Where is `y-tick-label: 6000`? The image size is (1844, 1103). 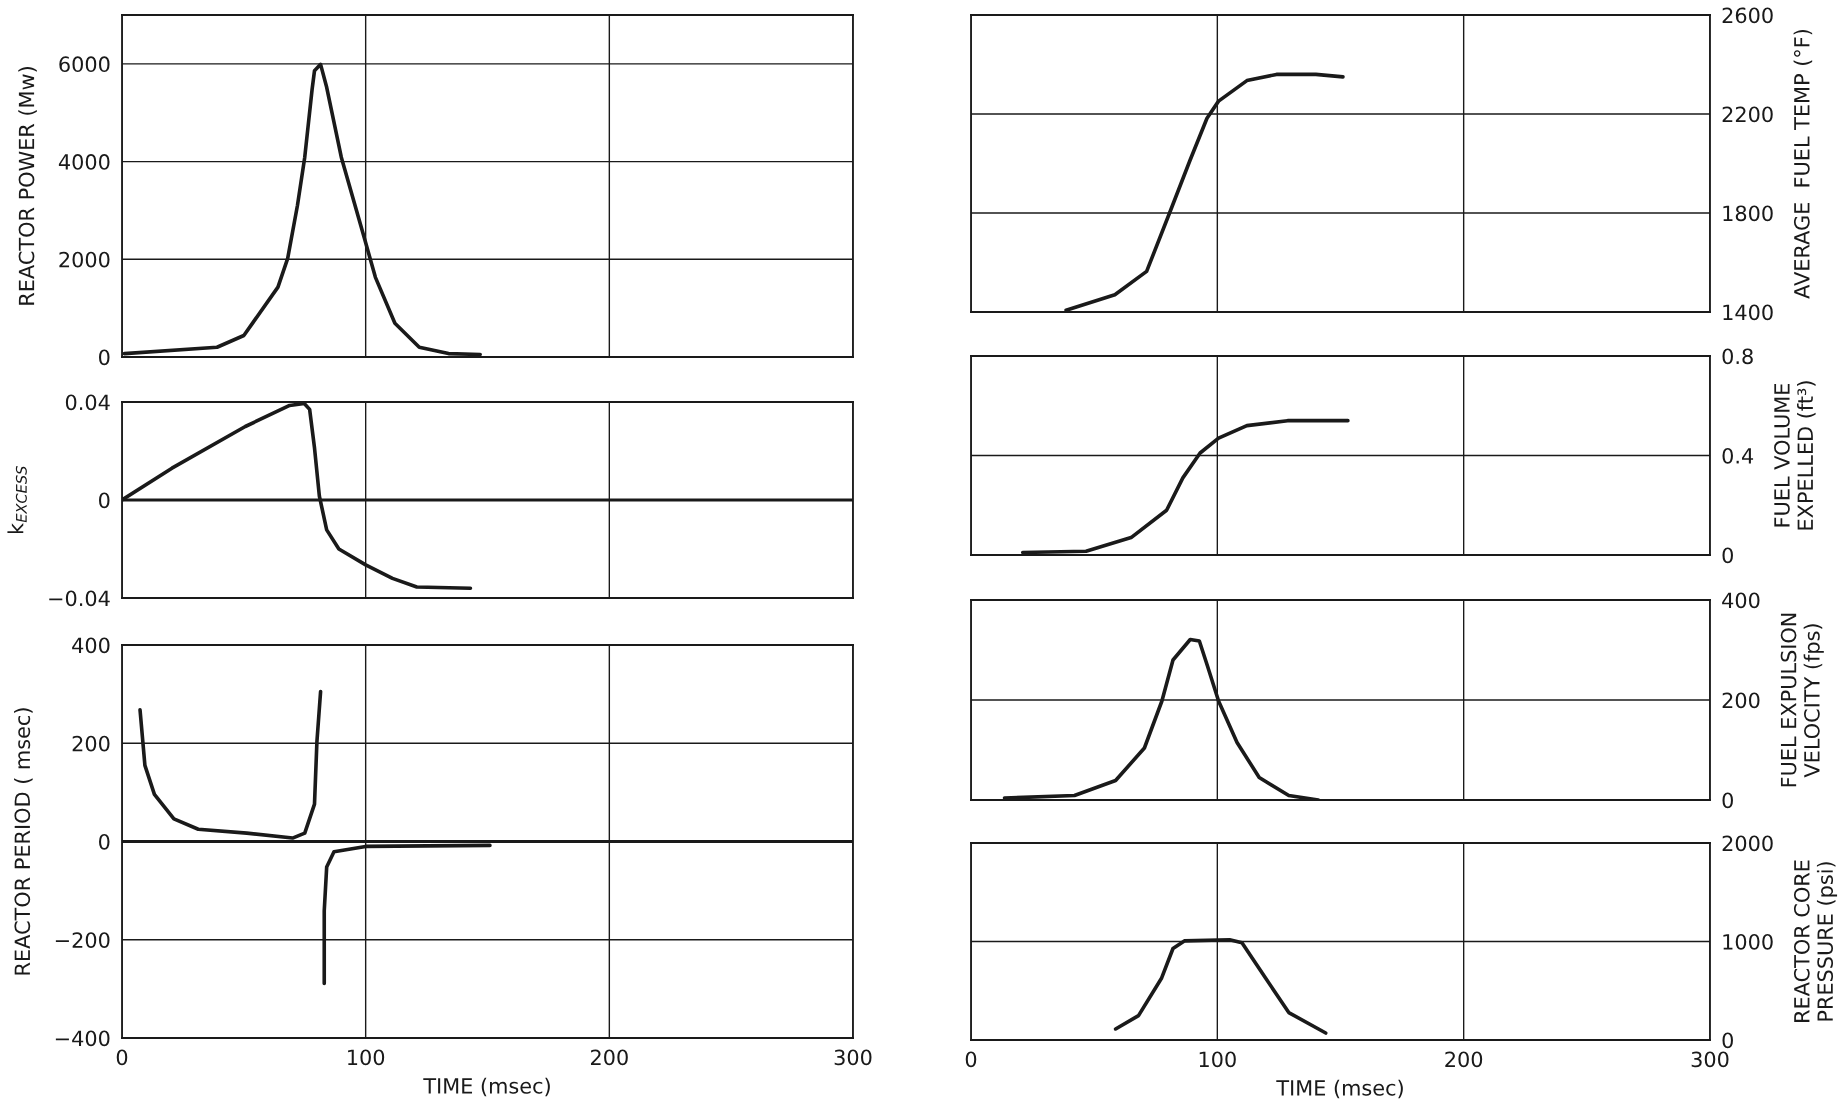
y-tick-label: 6000 is located at coordinates (84, 64).